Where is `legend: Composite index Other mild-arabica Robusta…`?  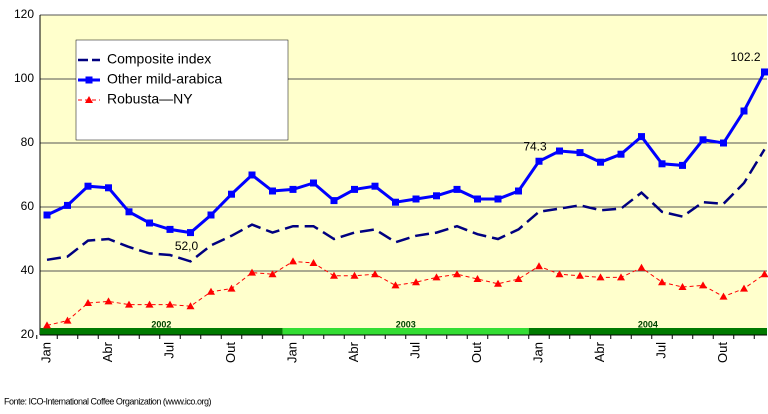 legend: Composite index Other mild-arabica Robusta… is located at coordinates (182, 90).